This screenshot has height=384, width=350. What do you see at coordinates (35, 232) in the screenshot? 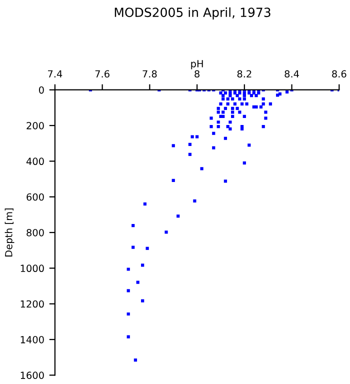
I see `y-tick-label: 800` at bounding box center [35, 232].